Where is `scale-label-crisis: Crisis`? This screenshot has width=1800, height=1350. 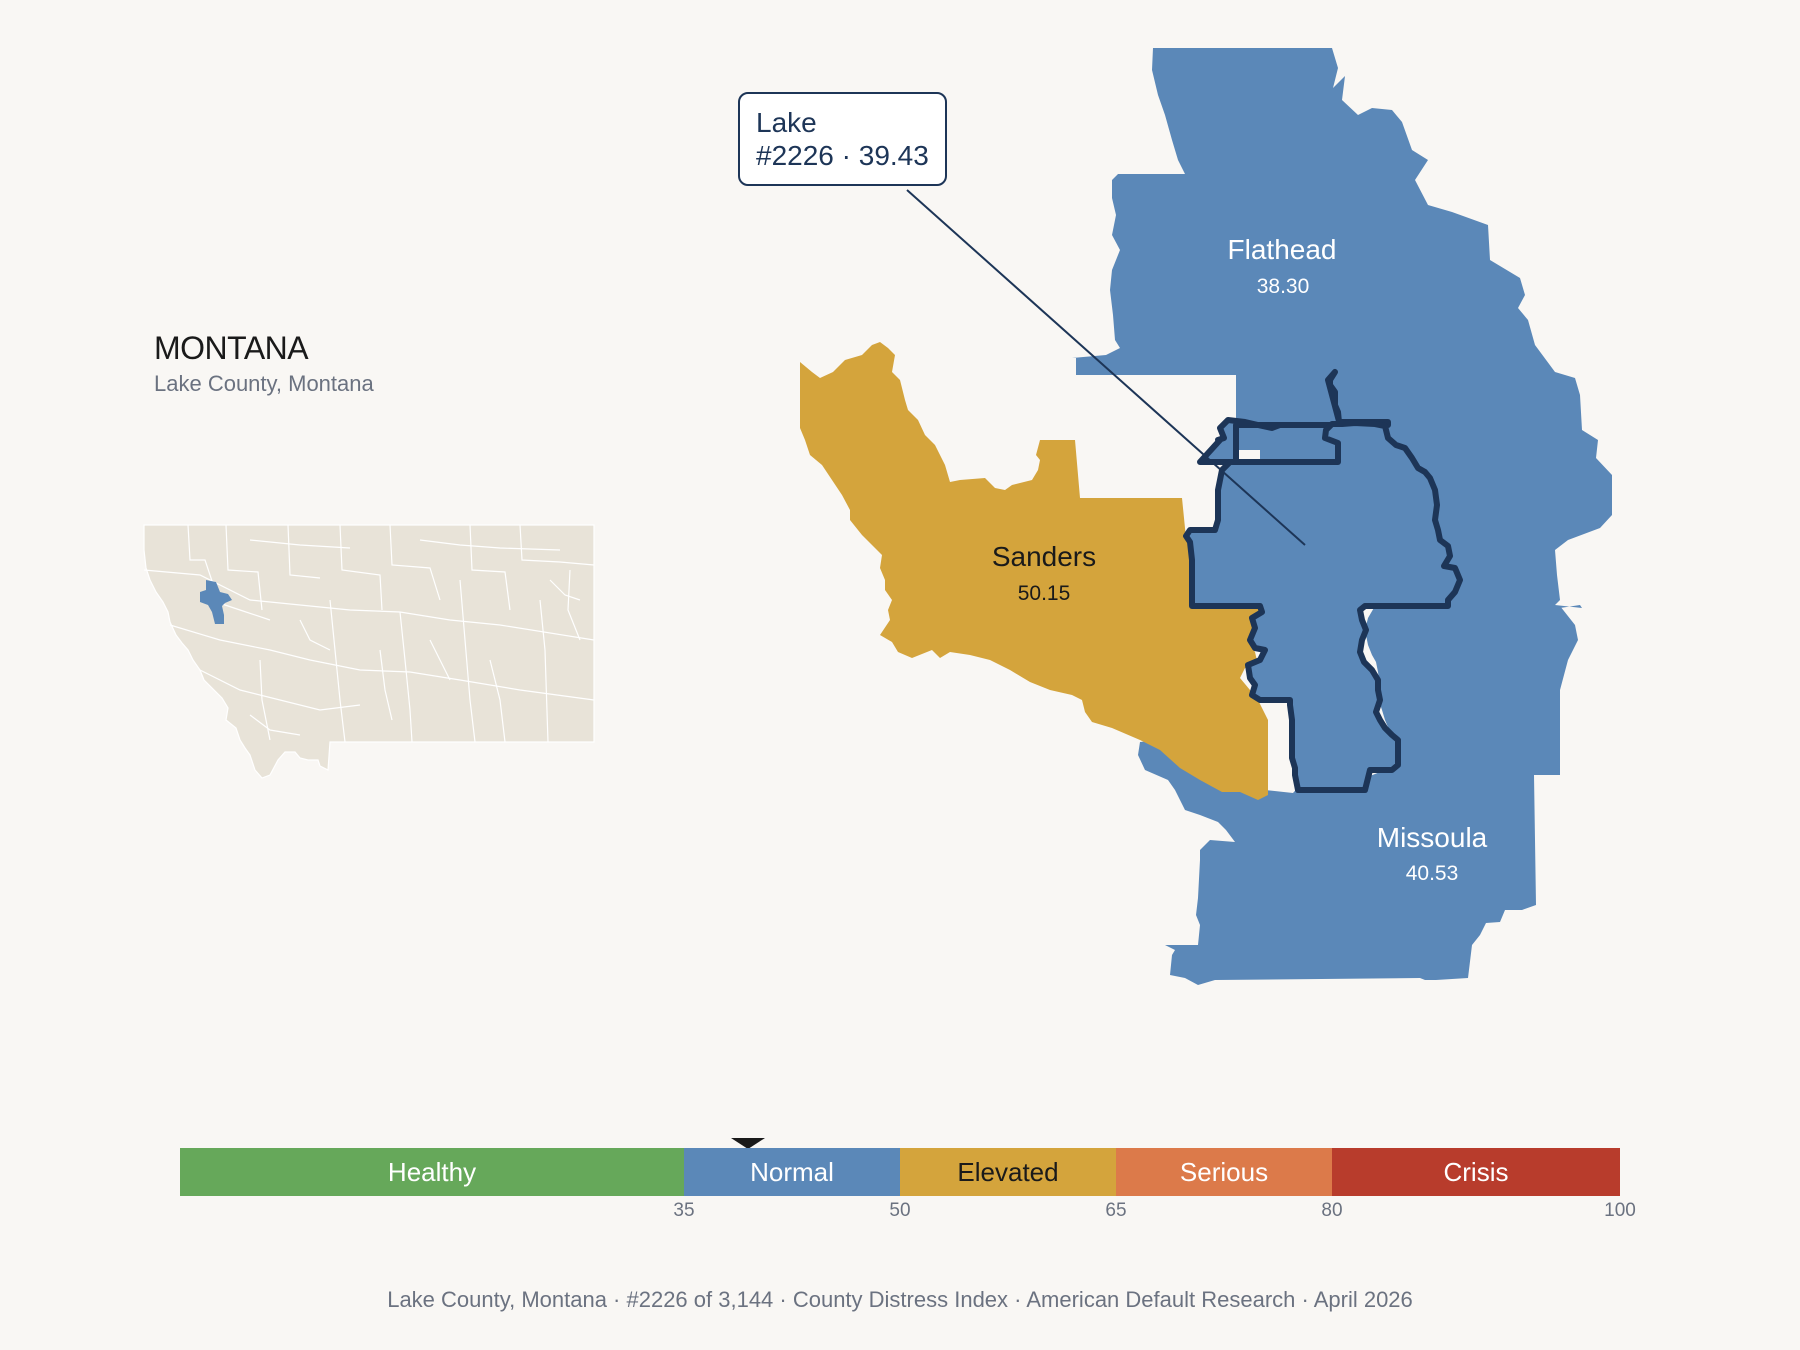 scale-label-crisis: Crisis is located at coordinates (1476, 1171).